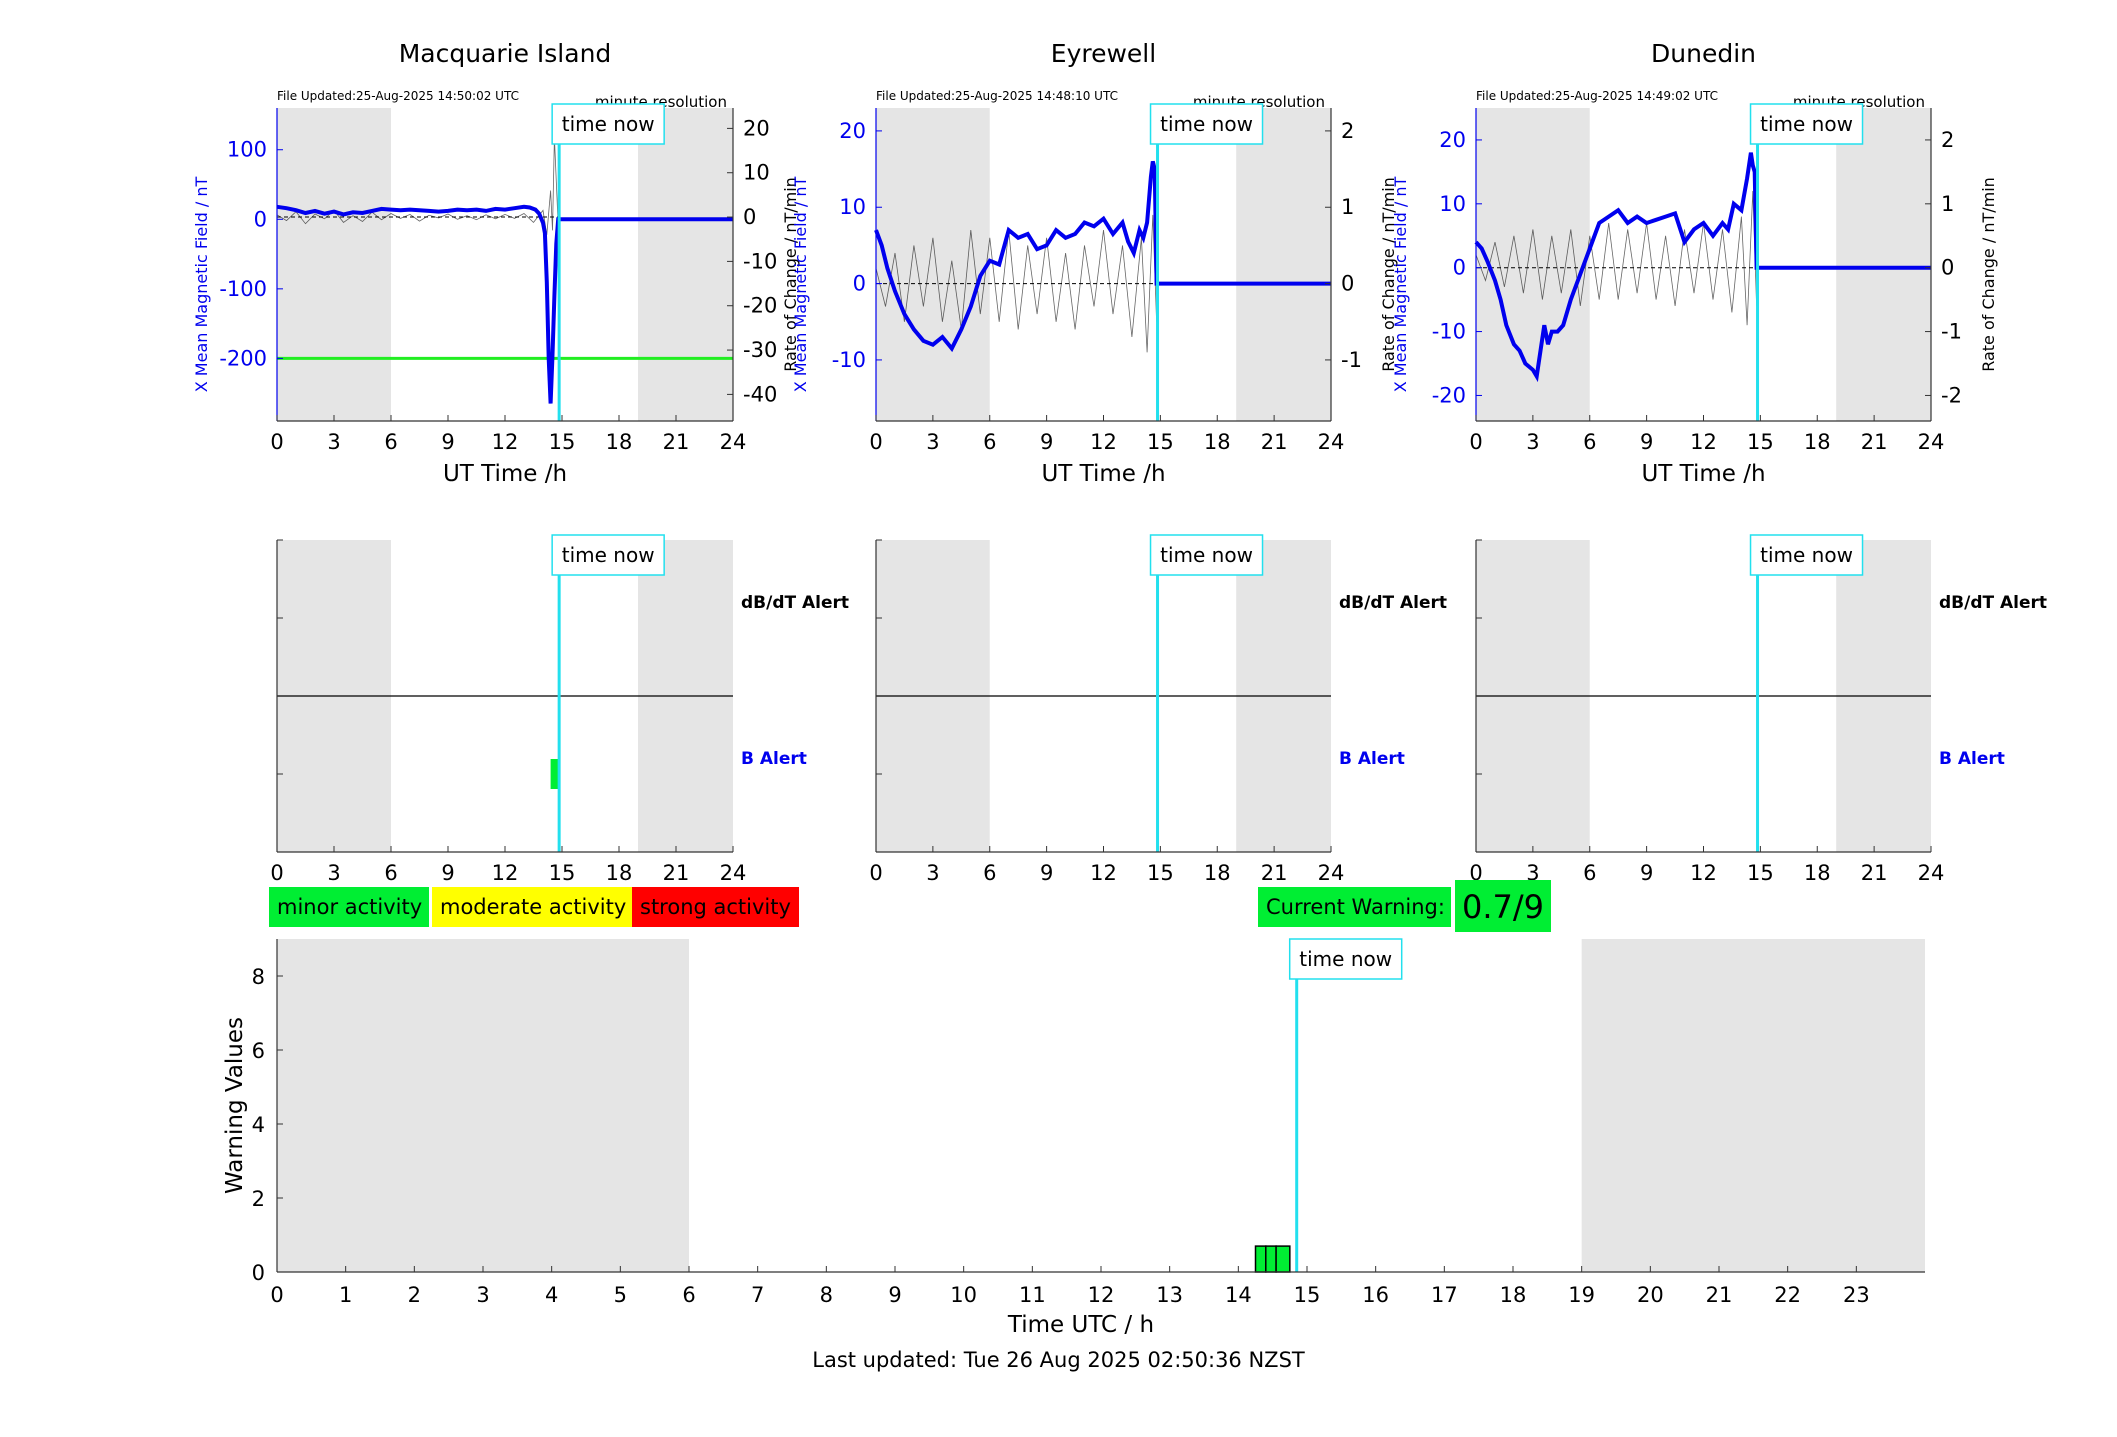  What do you see at coordinates (1581, 1295) in the screenshot?
I see `x-tick-label: 19` at bounding box center [1581, 1295].